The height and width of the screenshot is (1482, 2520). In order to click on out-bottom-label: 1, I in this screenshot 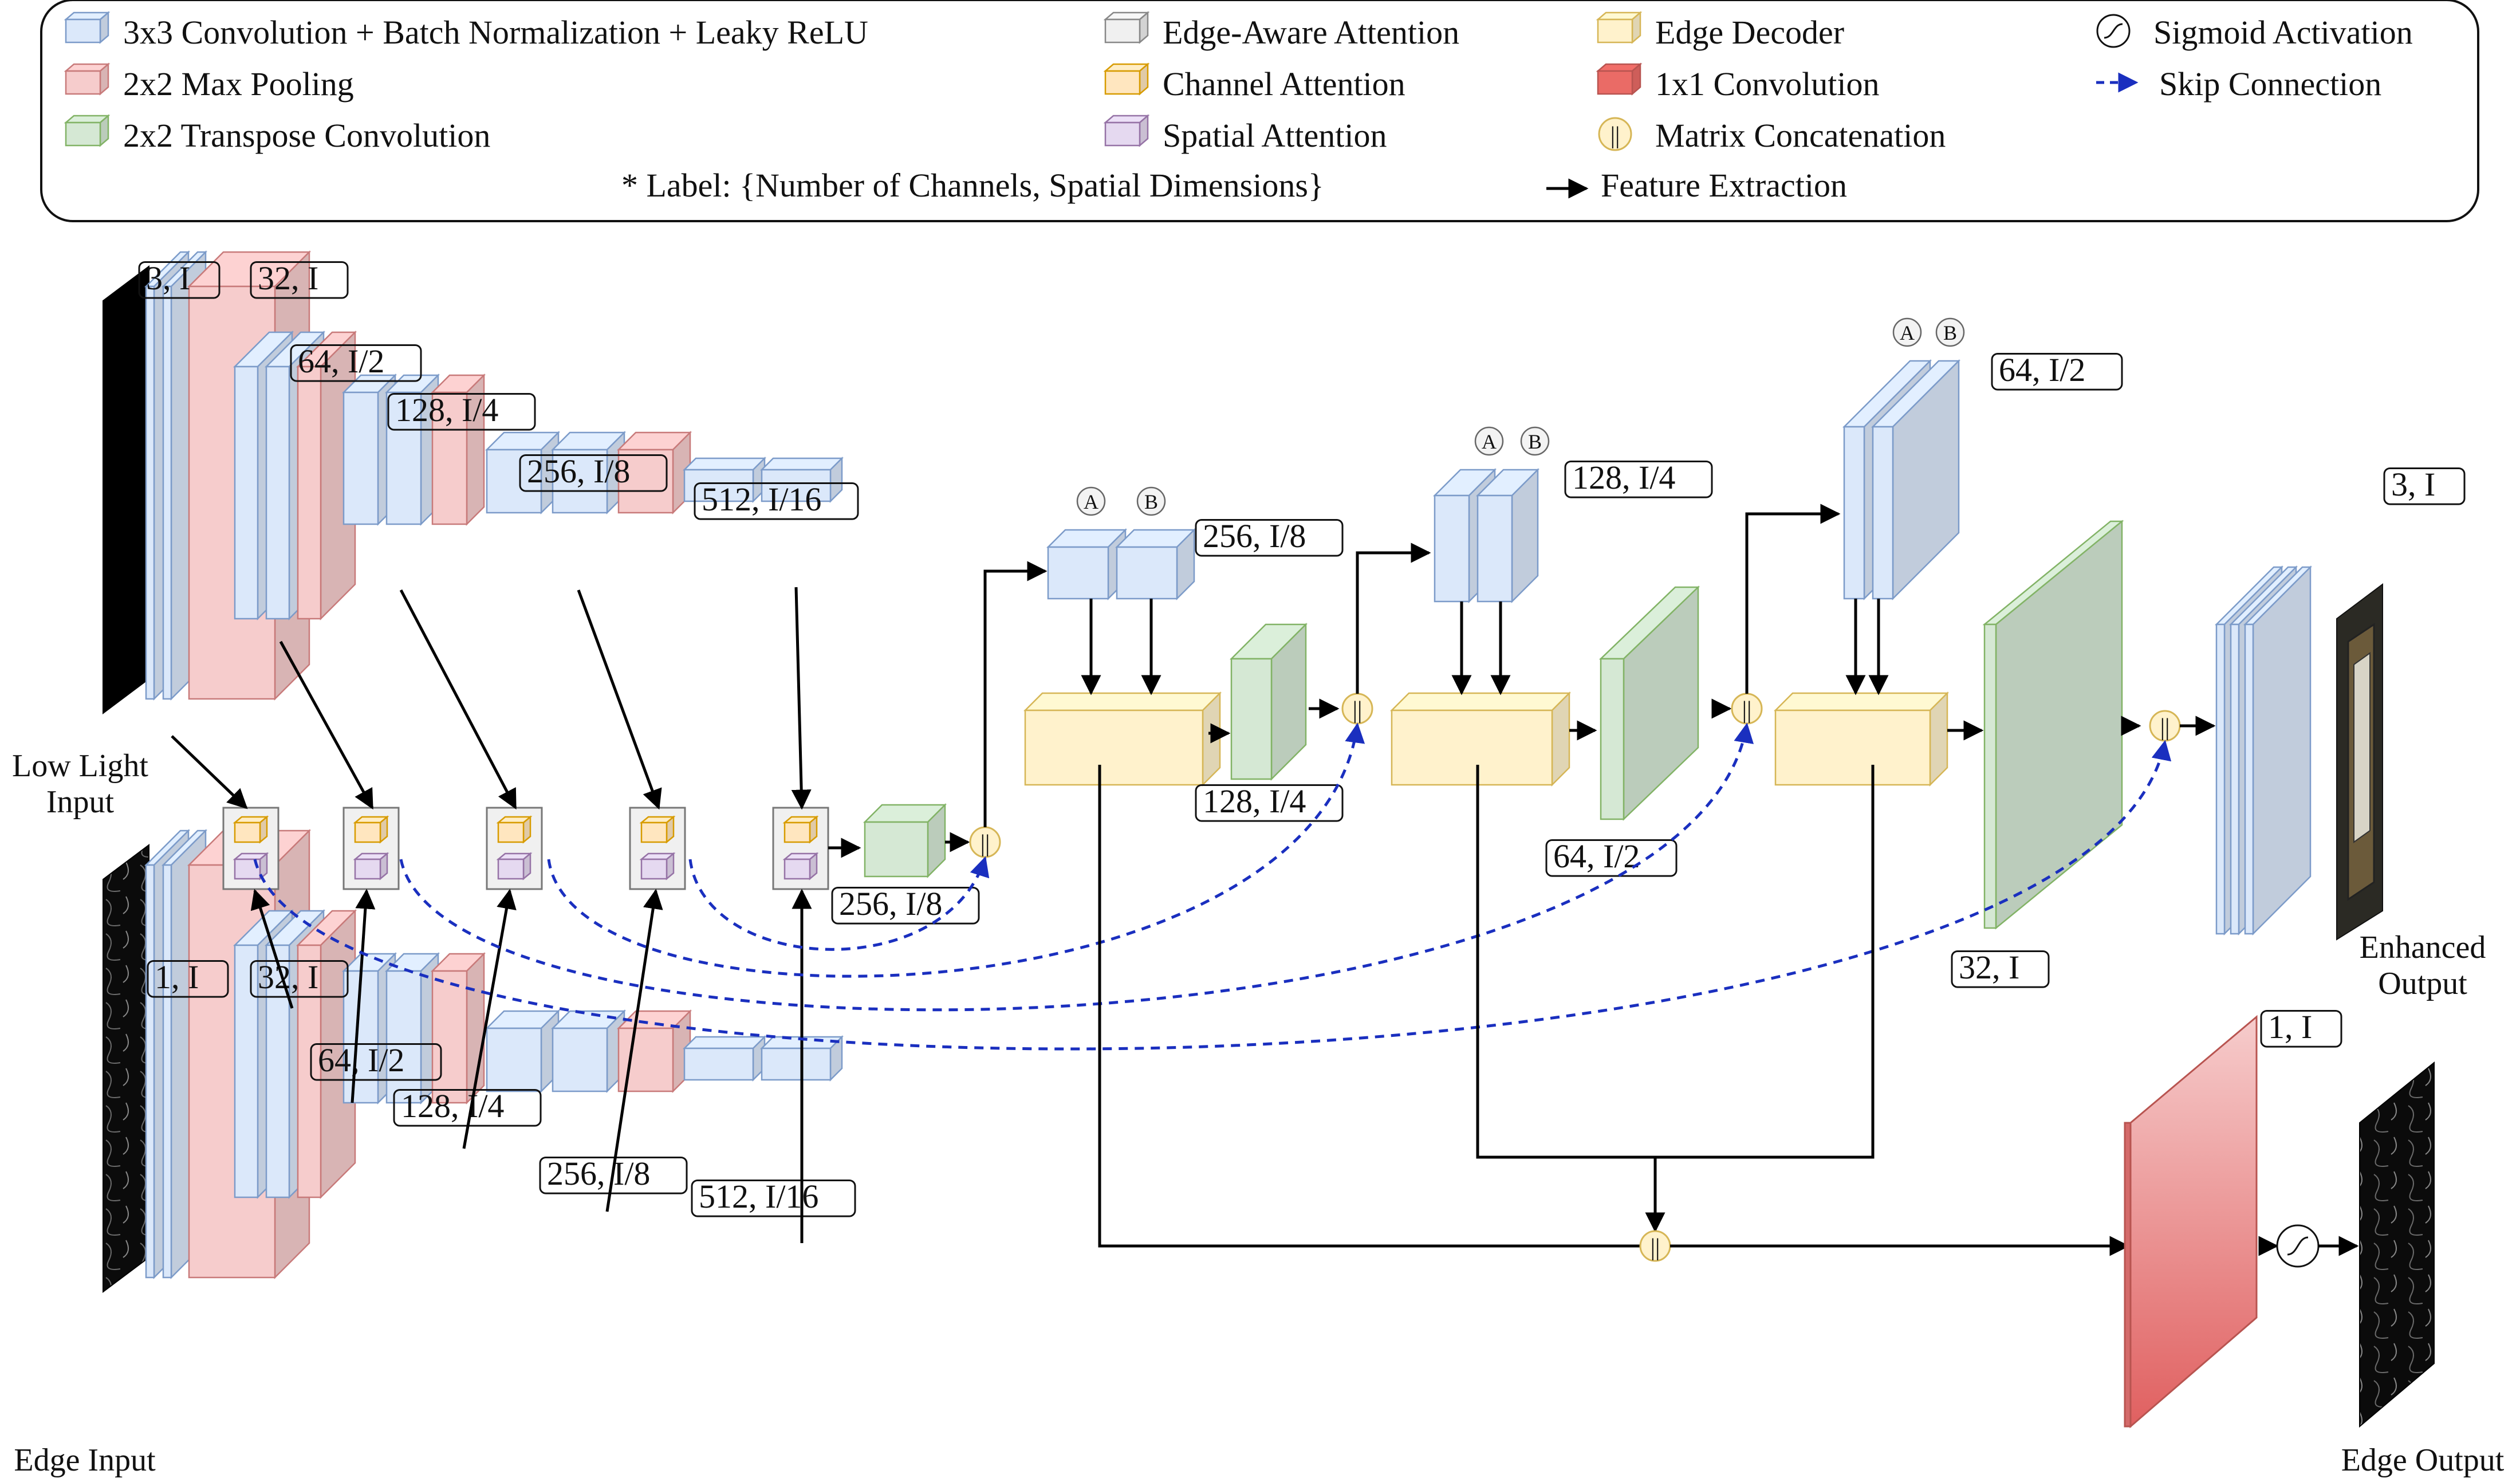, I will do `click(2301, 1028)`.